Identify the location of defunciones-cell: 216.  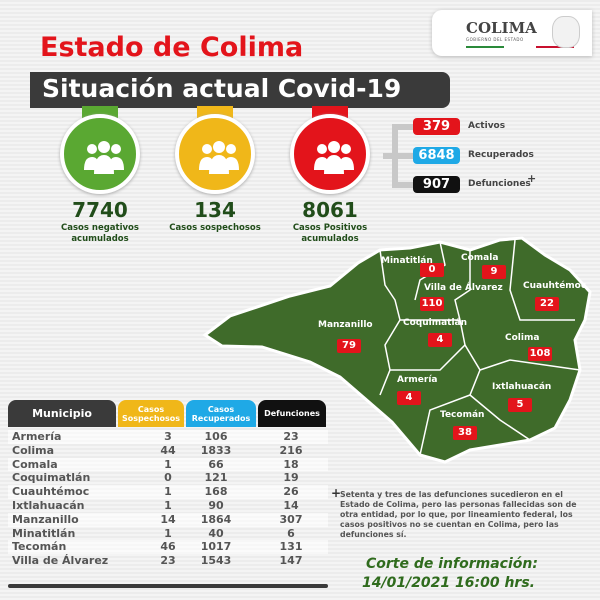
(291, 450).